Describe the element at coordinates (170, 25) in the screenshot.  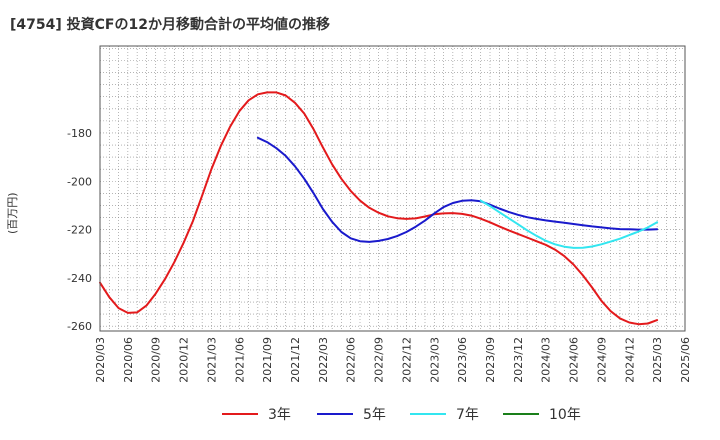
I see `chart-title: [4754] 投資CFの12か月移動合計の平均値の推移` at that location.